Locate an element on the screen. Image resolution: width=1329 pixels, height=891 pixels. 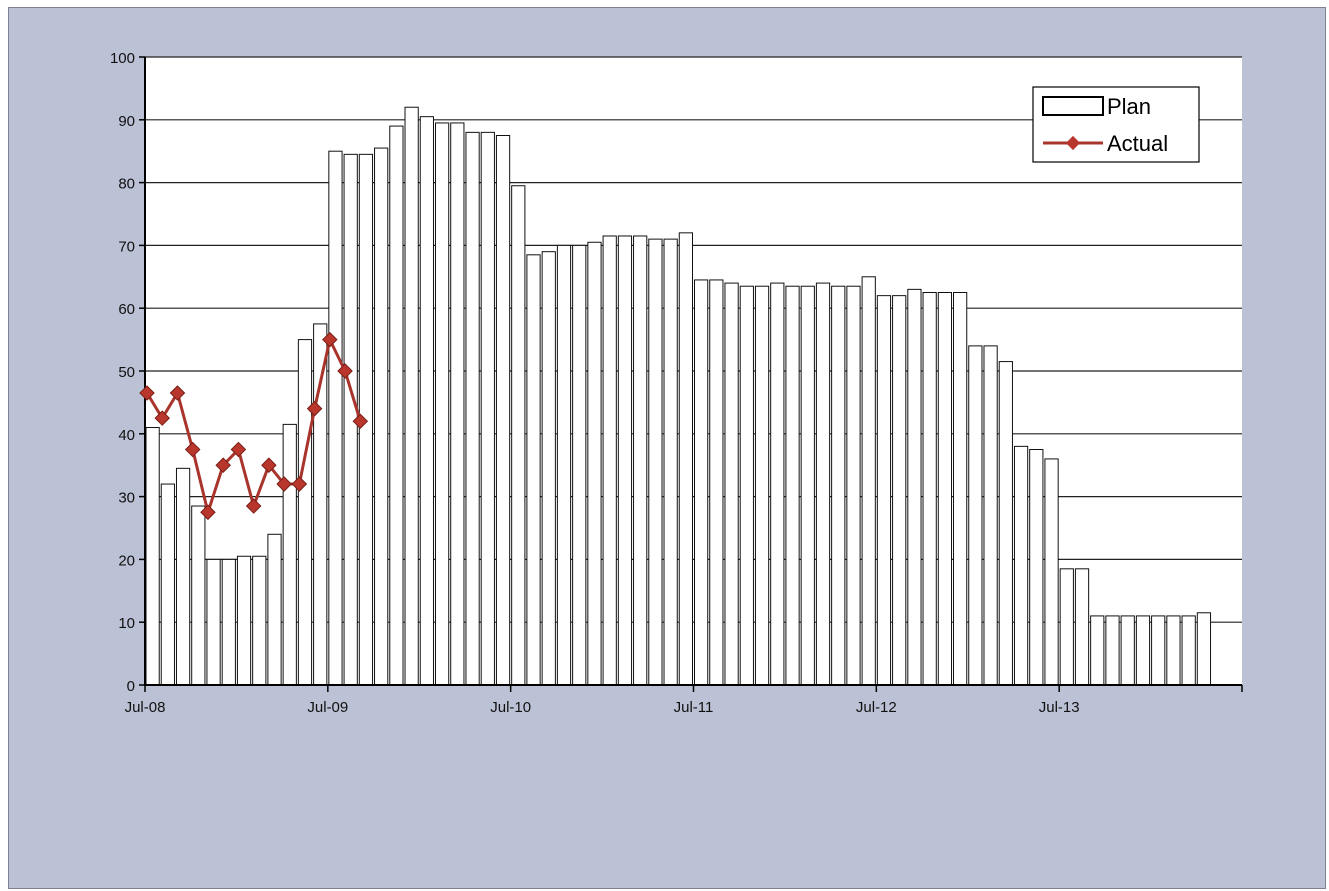
y-tick-label: 30 is located at coordinates (126, 498).